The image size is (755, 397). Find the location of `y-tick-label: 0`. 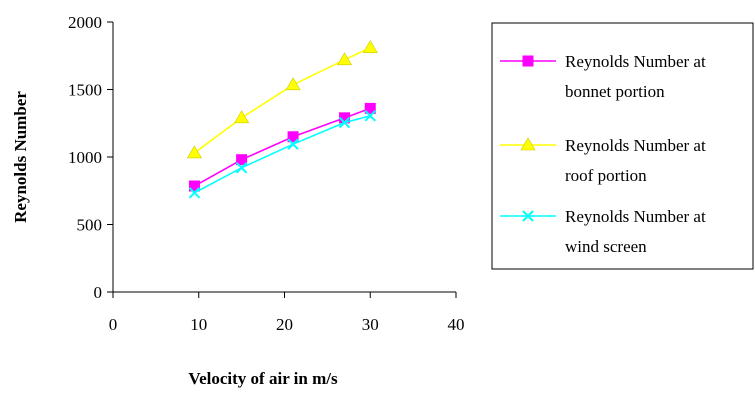

y-tick-label: 0 is located at coordinates (98, 292).